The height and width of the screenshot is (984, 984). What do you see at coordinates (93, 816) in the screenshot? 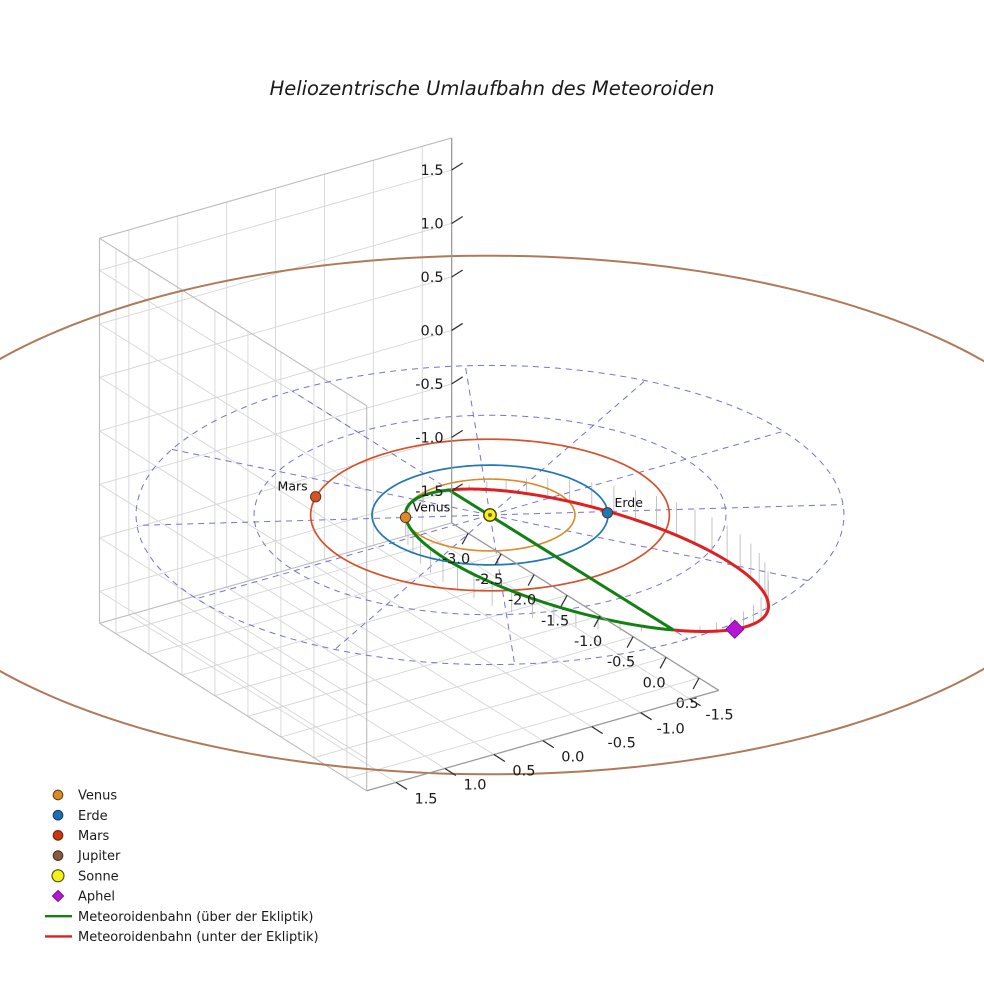
I see `legend-label: Erde` at bounding box center [93, 816].